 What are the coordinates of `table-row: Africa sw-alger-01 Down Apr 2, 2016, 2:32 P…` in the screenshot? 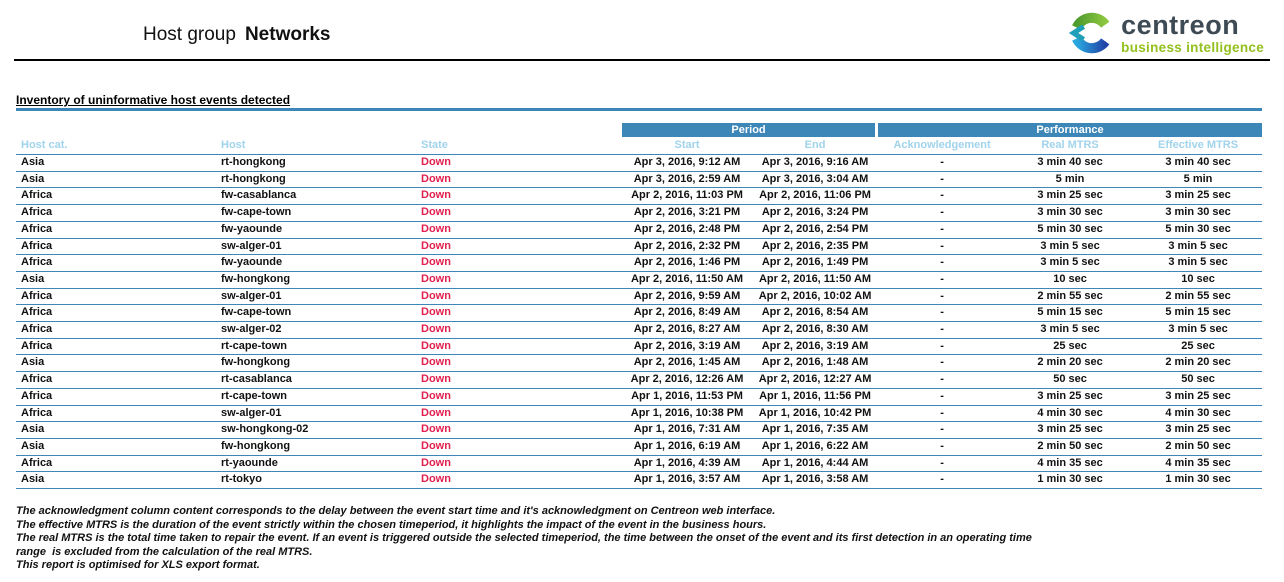 It's located at (639, 246).